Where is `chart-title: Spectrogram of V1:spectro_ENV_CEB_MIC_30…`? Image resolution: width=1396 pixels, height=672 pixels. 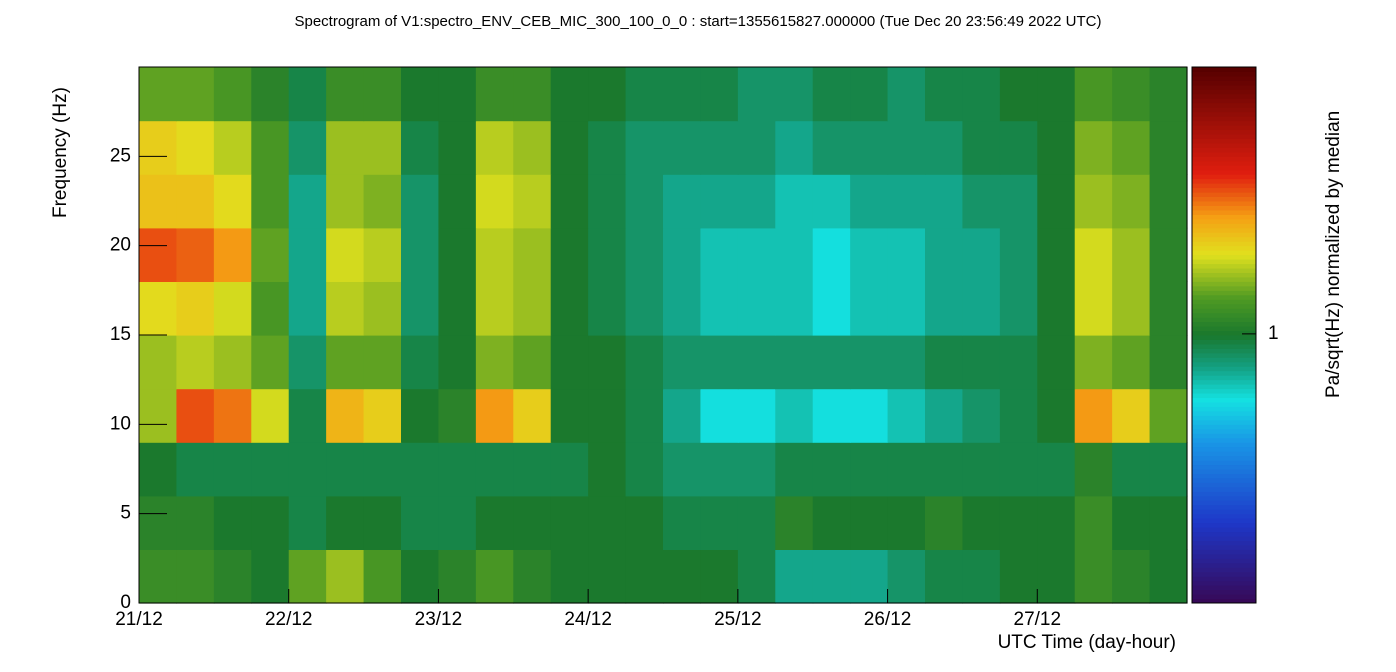
chart-title: Spectrogram of V1:spectro_ENV_CEB_MIC_30… is located at coordinates (697, 21).